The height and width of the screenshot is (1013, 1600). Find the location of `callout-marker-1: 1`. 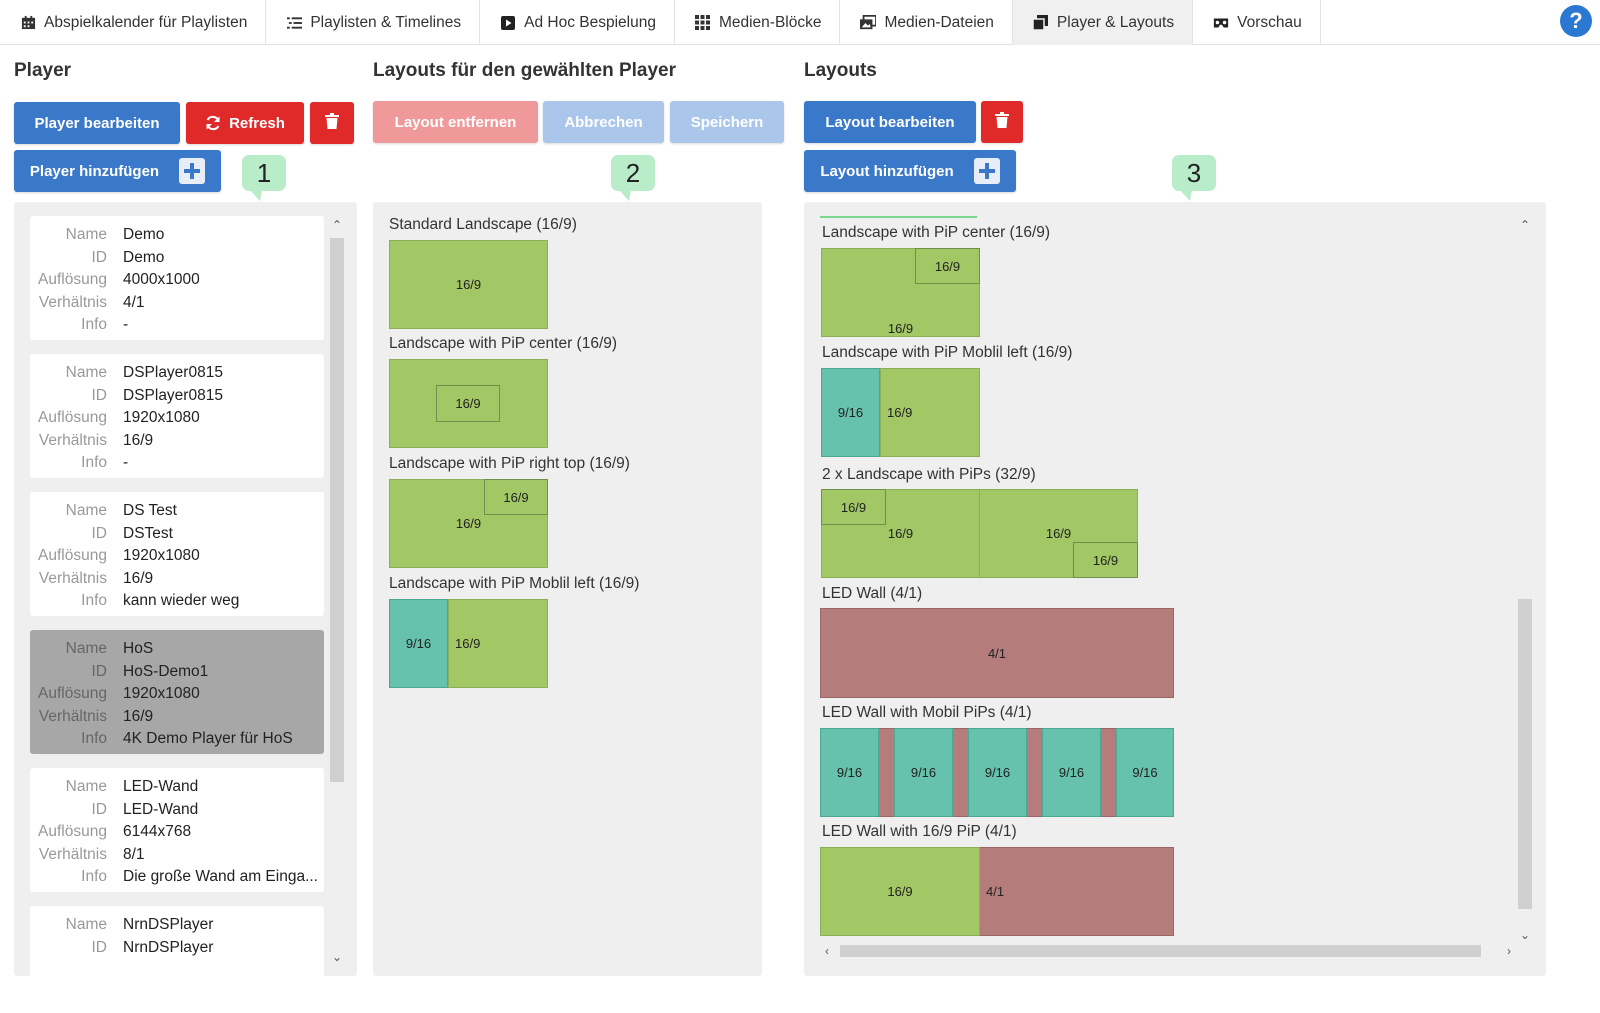

callout-marker-1: 1 is located at coordinates (264, 173).